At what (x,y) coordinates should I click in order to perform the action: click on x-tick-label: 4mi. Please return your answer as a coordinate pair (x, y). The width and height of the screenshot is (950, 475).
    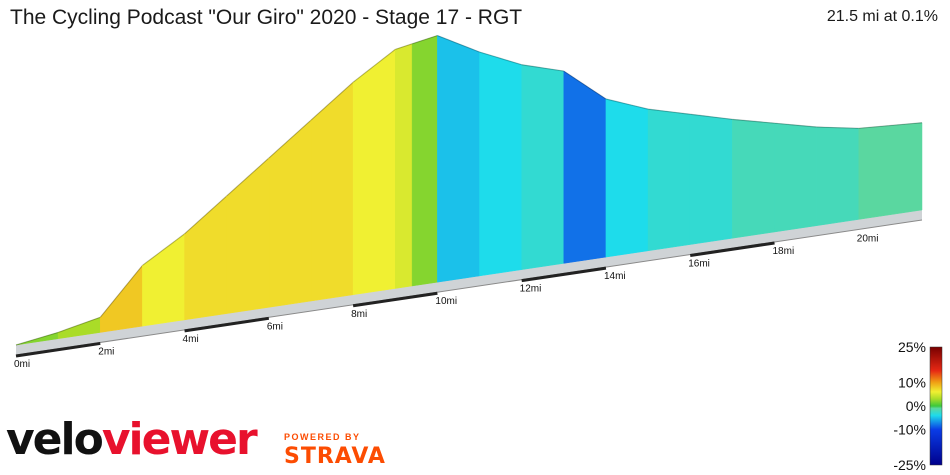
    Looking at the image, I should click on (191, 339).